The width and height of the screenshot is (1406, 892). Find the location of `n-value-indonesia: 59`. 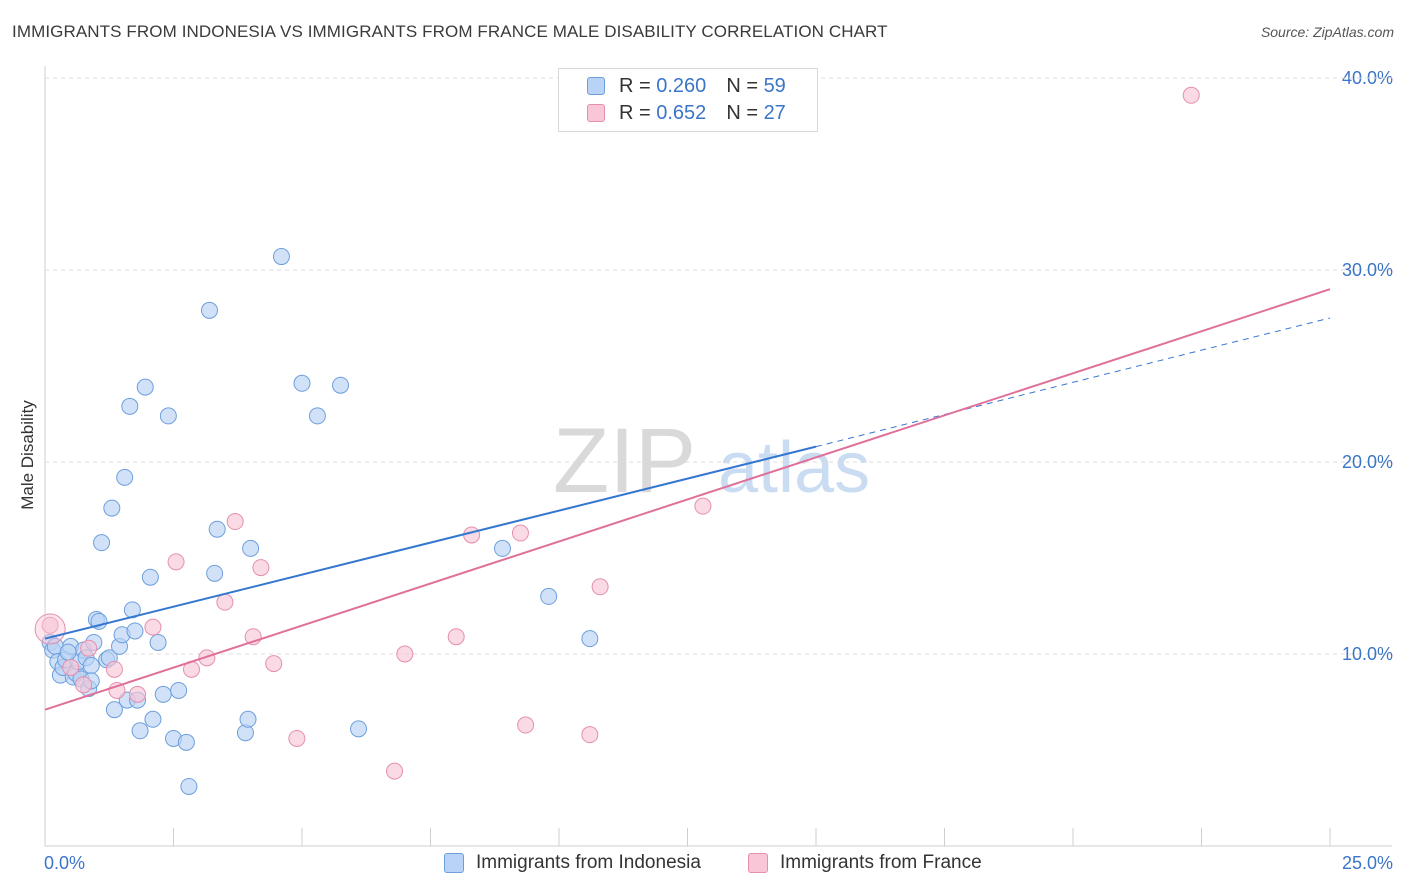

n-value-indonesia: 59 is located at coordinates (774, 85).